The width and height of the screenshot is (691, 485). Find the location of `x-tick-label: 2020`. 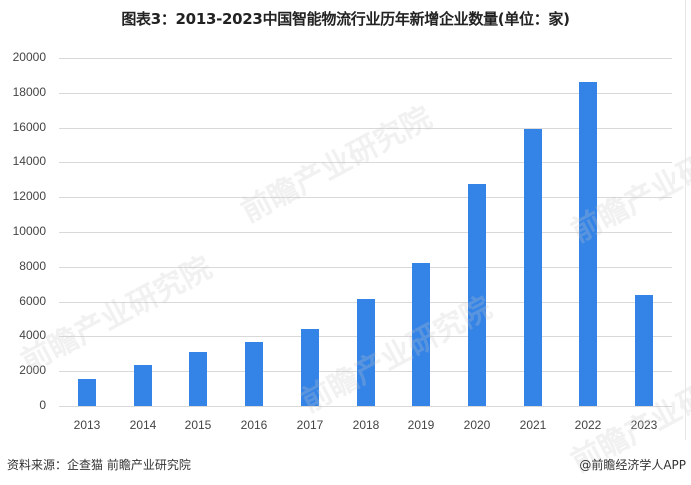

x-tick-label: 2020 is located at coordinates (477, 425).